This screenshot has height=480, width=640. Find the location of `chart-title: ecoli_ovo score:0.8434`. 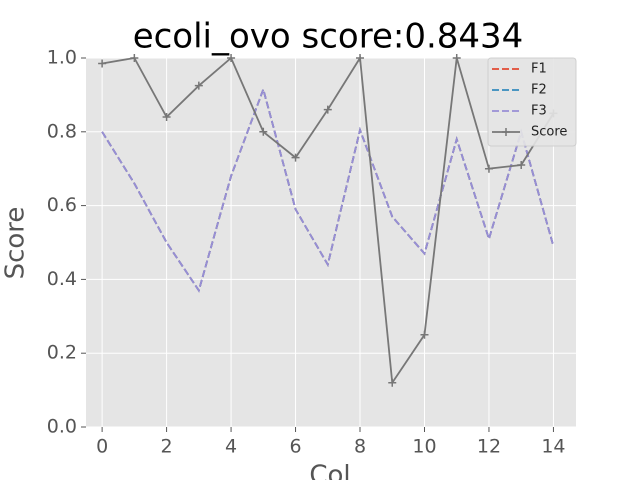

chart-title: ecoli_ovo score:0.8434 is located at coordinates (328, 37).